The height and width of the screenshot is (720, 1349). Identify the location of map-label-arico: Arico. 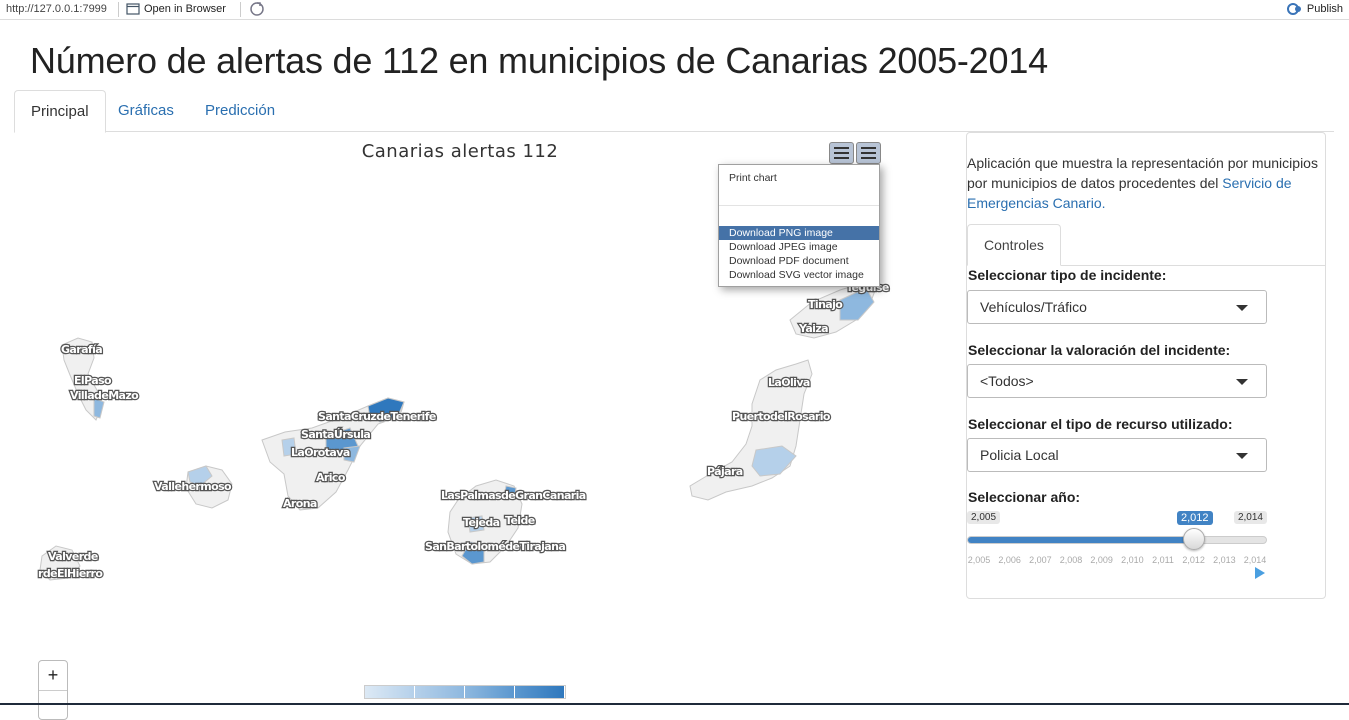
(331, 477).